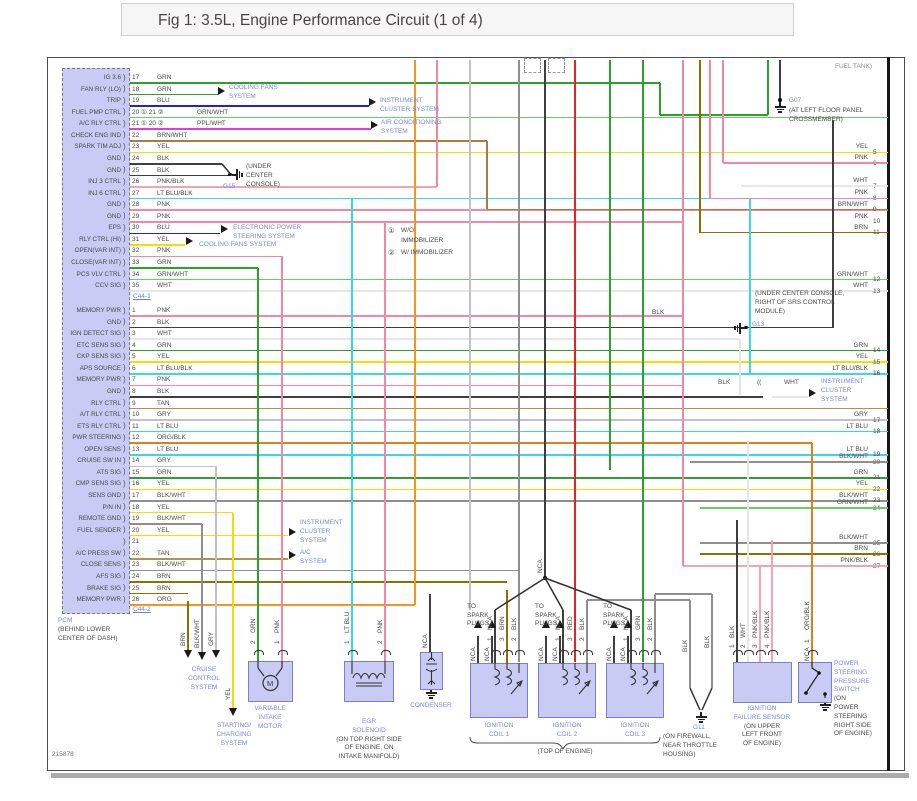  What do you see at coordinates (229, 186) in the screenshot?
I see `ground-label: G15` at bounding box center [229, 186].